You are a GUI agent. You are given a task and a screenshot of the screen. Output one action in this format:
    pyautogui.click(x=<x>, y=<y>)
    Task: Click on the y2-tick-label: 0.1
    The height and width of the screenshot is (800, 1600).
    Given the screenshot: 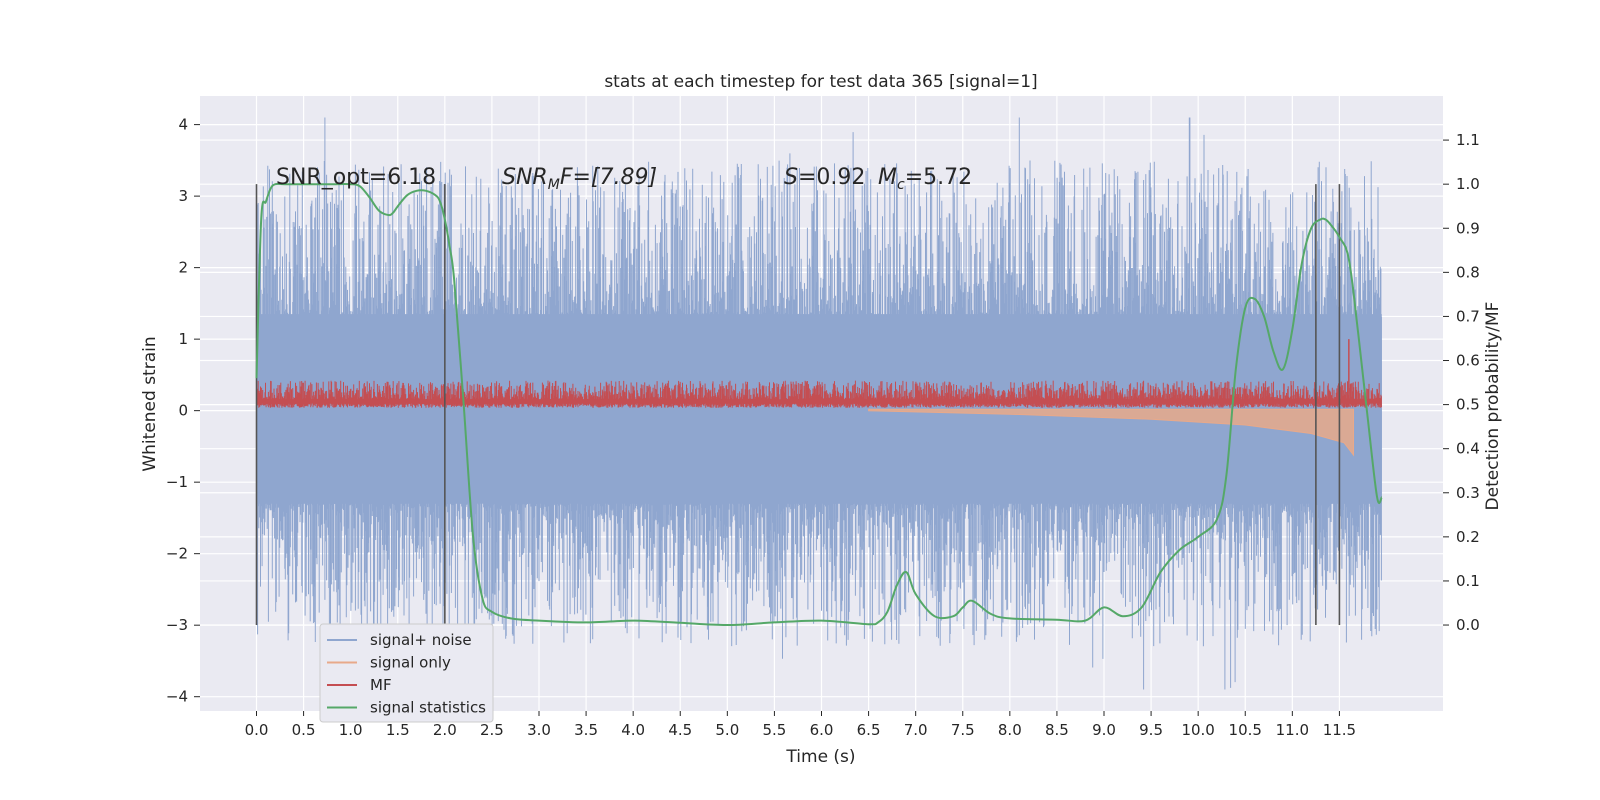 What is the action you would take?
    pyautogui.click(x=1468, y=581)
    